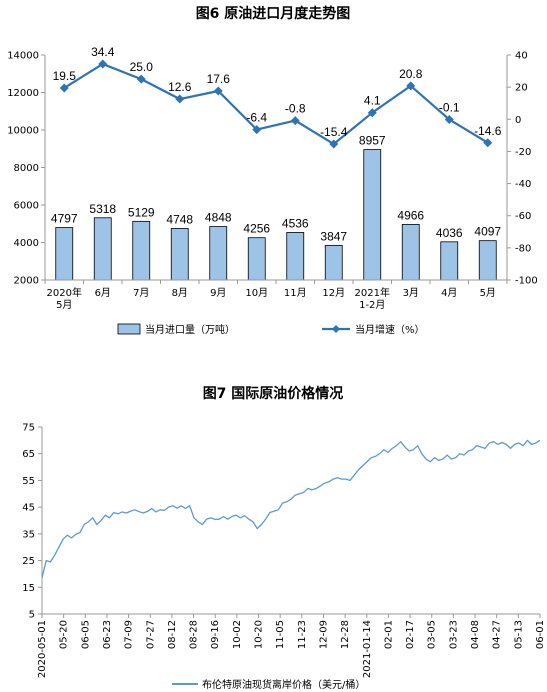  Describe the element at coordinates (523, 184) in the screenshot. I see `right-tick-label: -40` at that location.